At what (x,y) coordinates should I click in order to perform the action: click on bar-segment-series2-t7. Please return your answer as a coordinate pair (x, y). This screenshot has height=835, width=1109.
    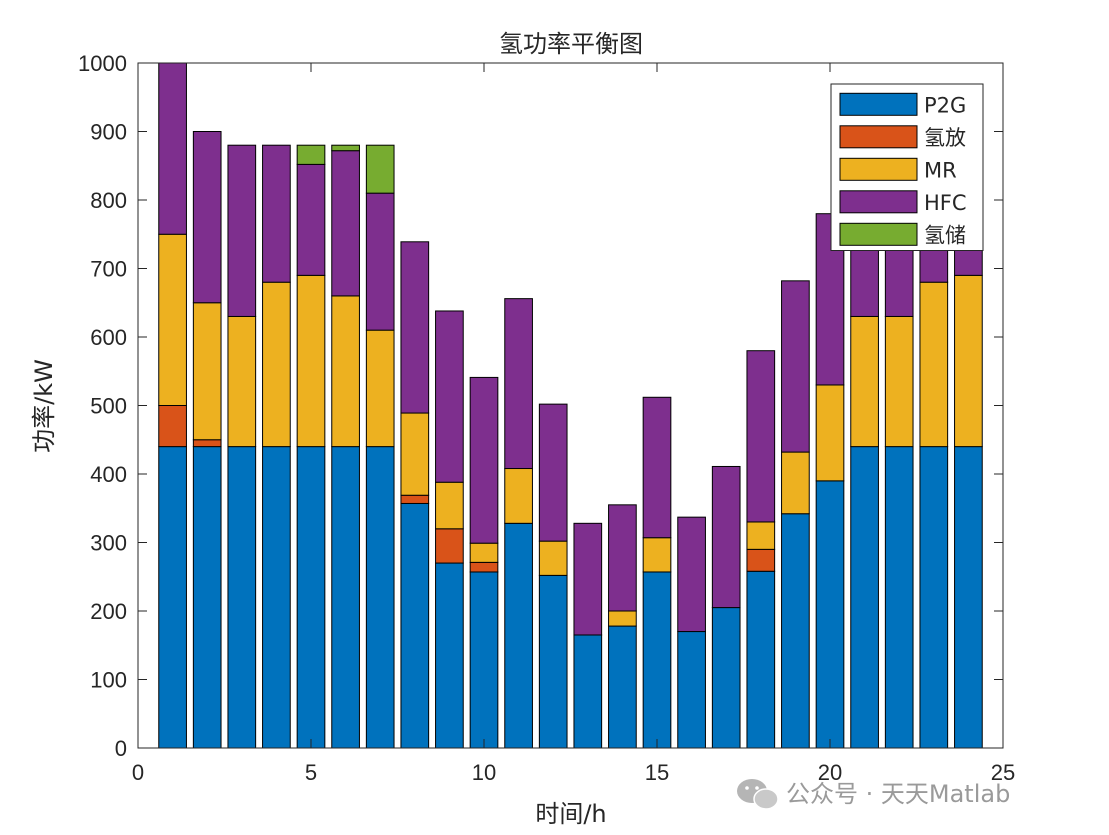
    Looking at the image, I should click on (380, 388).